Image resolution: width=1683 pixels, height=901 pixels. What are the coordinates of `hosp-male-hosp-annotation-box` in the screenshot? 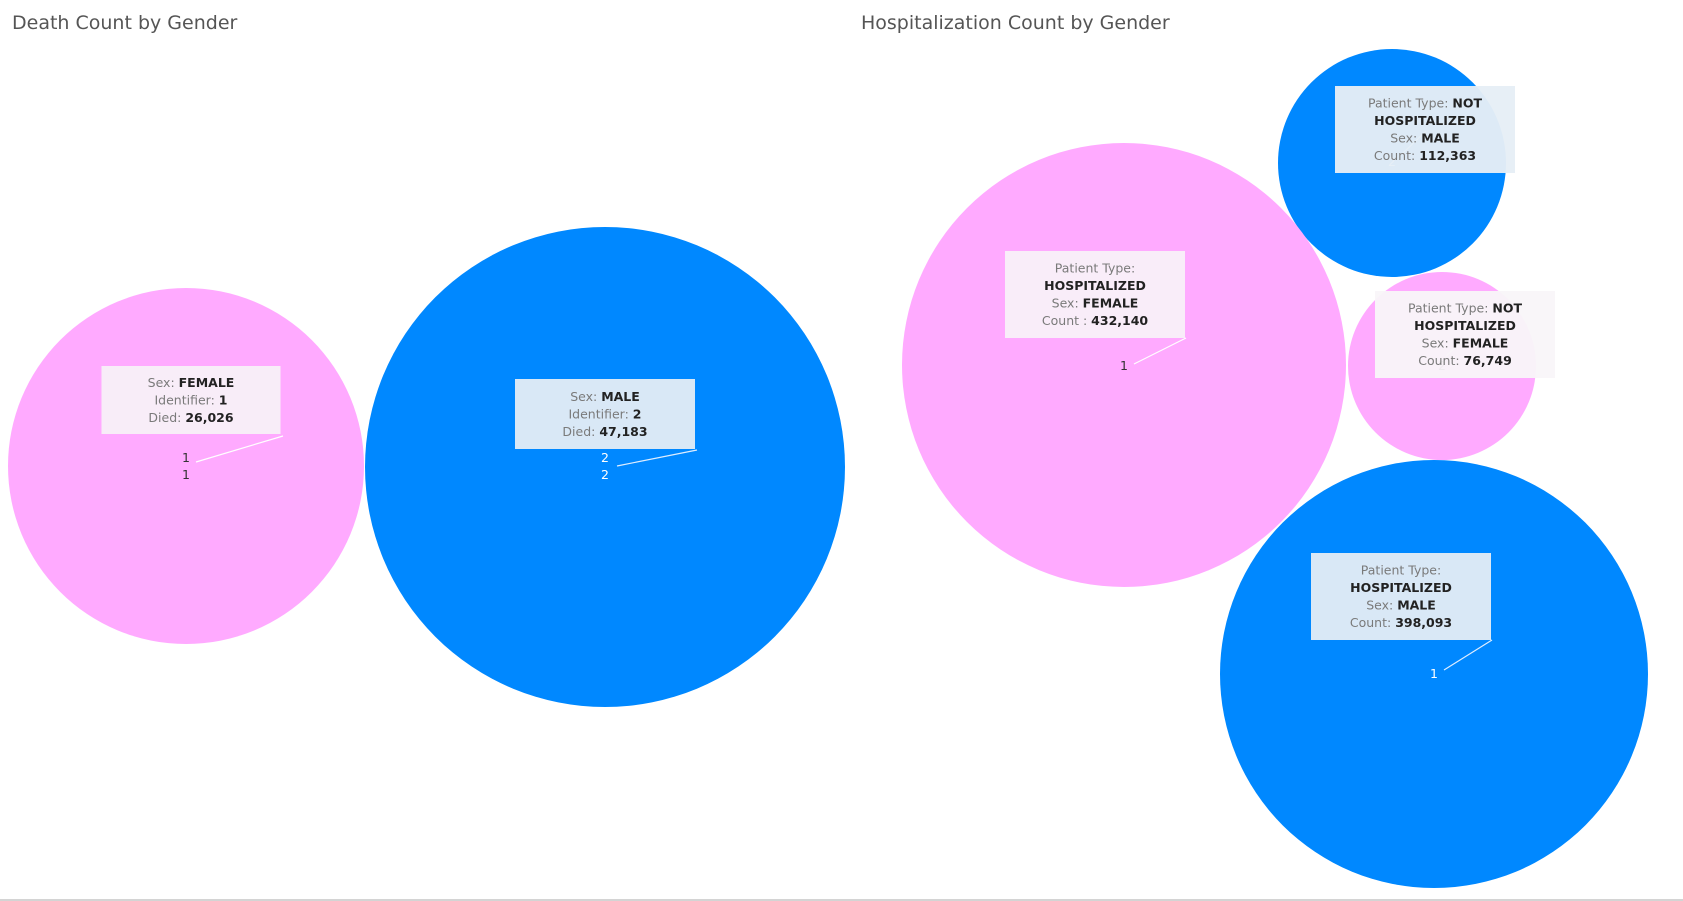 It's located at (1401, 596).